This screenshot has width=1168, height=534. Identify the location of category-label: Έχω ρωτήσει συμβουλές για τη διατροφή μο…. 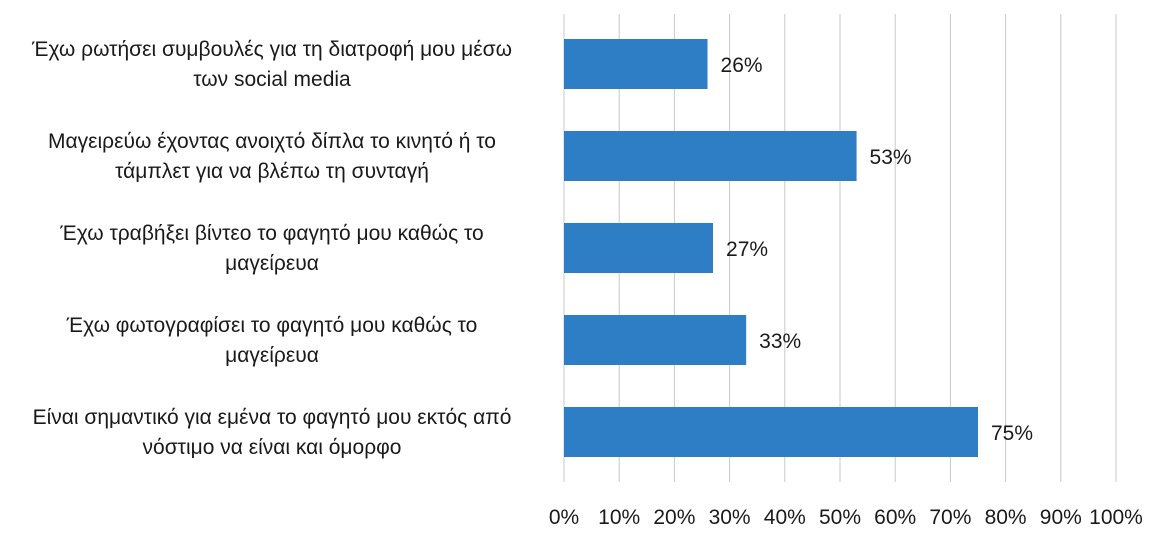
(271, 64).